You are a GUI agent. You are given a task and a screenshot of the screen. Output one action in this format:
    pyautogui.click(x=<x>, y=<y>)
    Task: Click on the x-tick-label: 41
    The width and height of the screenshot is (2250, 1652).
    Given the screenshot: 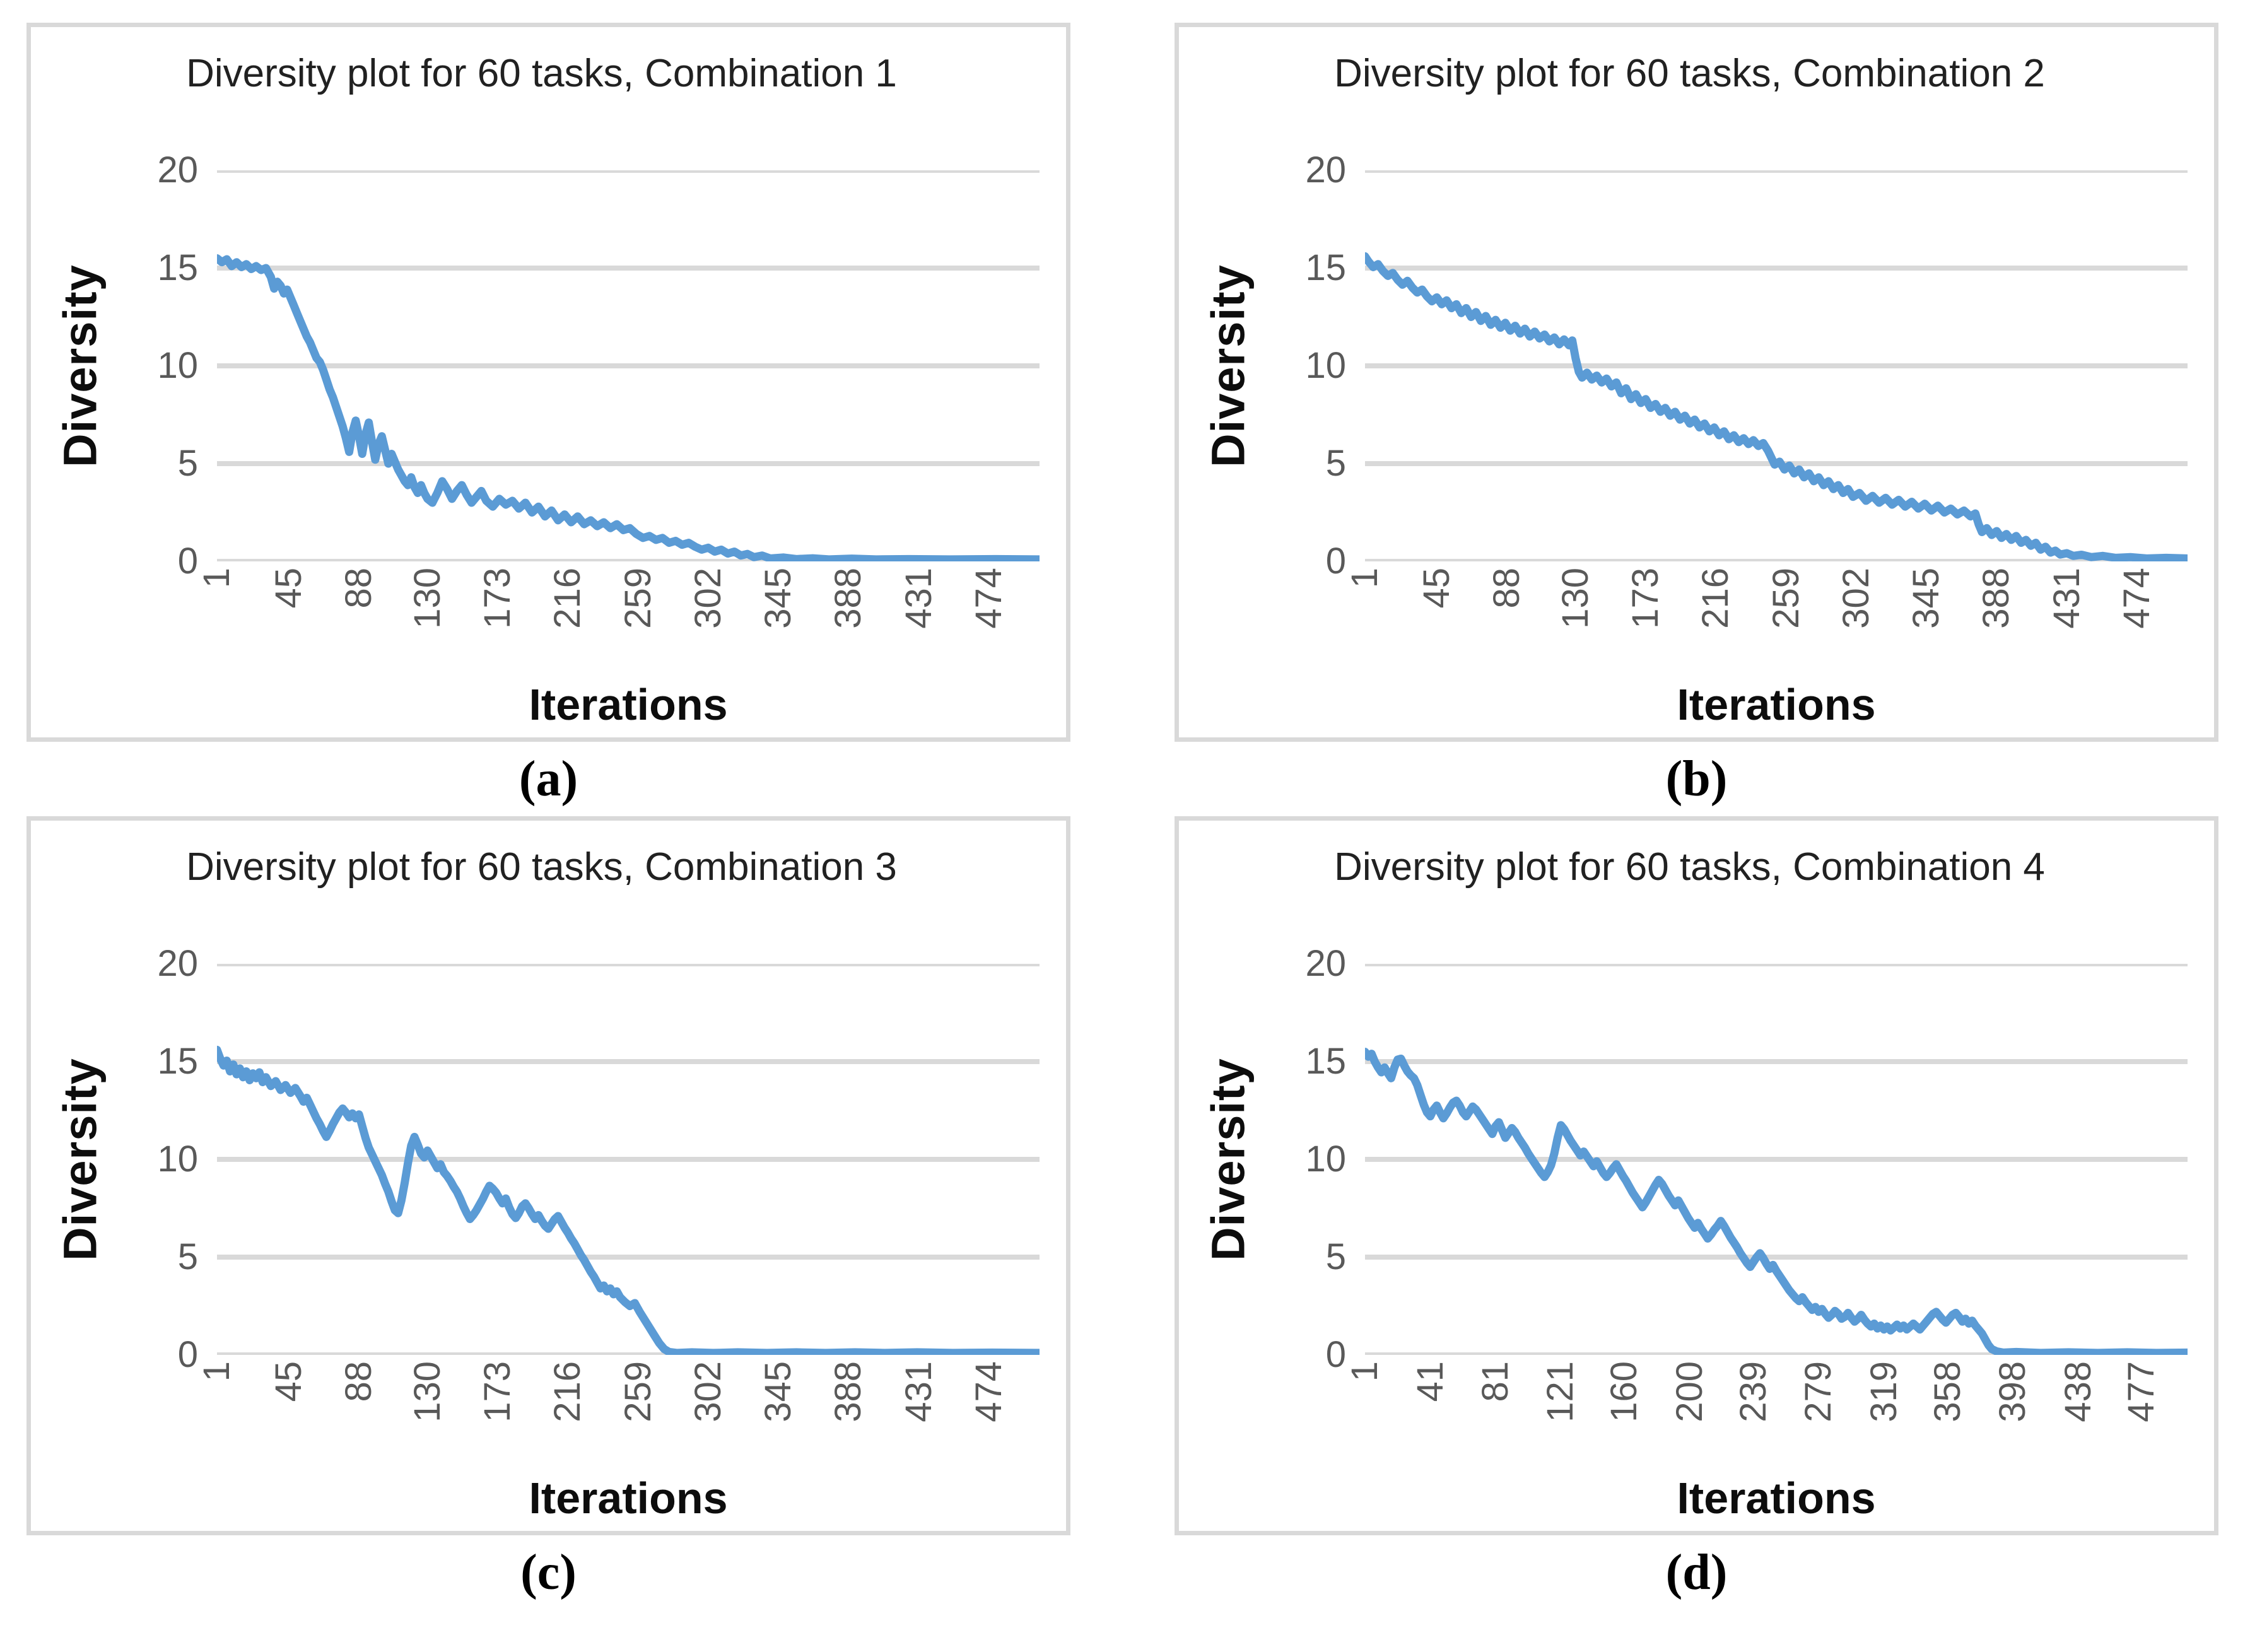 What is the action you would take?
    pyautogui.click(x=1430, y=1381)
    